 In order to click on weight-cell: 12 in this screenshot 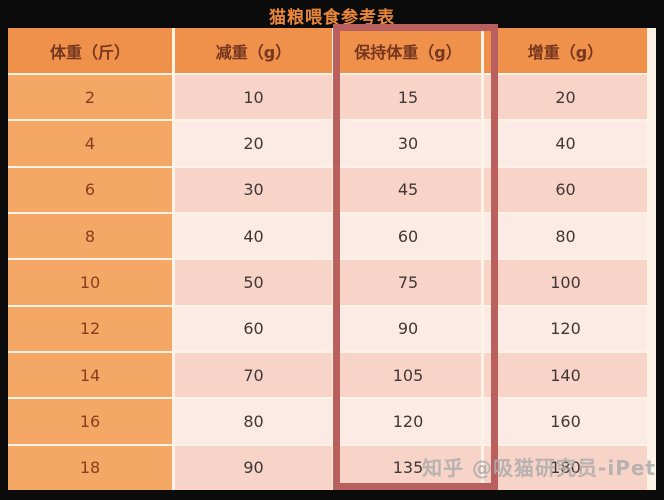, I will do `click(90, 328)`.